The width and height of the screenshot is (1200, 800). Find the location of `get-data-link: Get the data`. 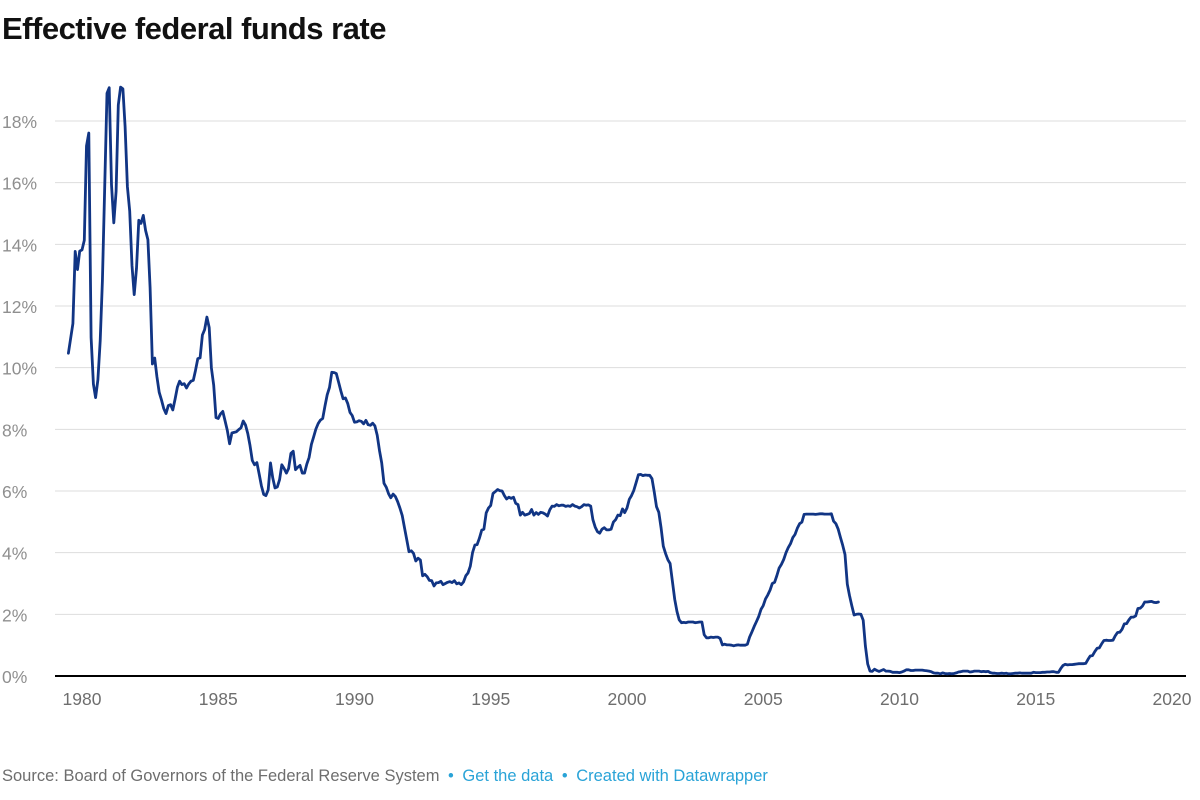

get-data-link: Get the data is located at coordinates (508, 776).